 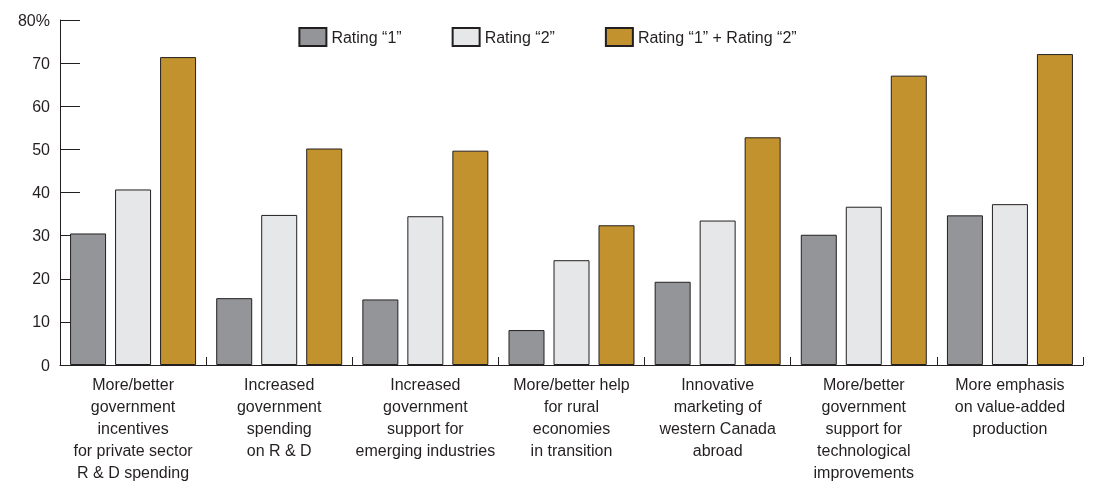 What do you see at coordinates (41, 279) in the screenshot?
I see `y-tick-label: 20` at bounding box center [41, 279].